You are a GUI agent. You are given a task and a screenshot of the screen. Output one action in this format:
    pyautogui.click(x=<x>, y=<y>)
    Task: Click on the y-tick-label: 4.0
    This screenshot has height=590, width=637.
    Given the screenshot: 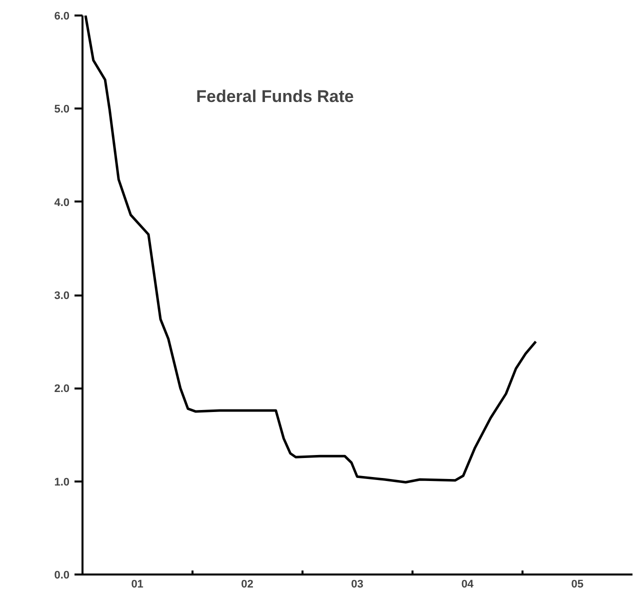 What is the action you would take?
    pyautogui.click(x=62, y=202)
    